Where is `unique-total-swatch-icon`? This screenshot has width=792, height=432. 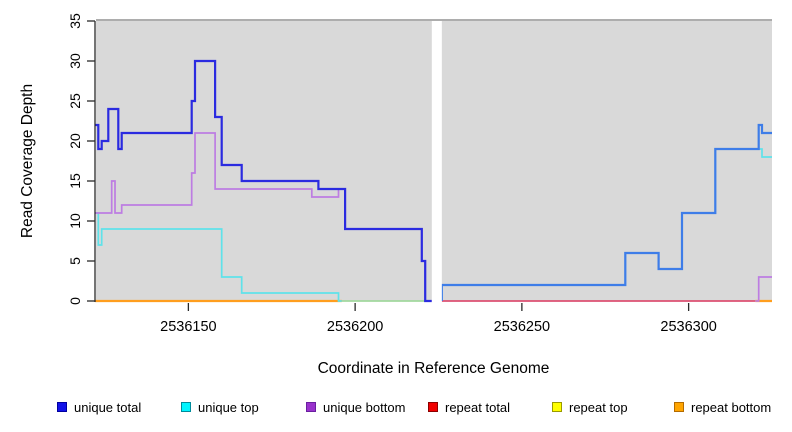 unique-total-swatch-icon is located at coordinates (62, 407).